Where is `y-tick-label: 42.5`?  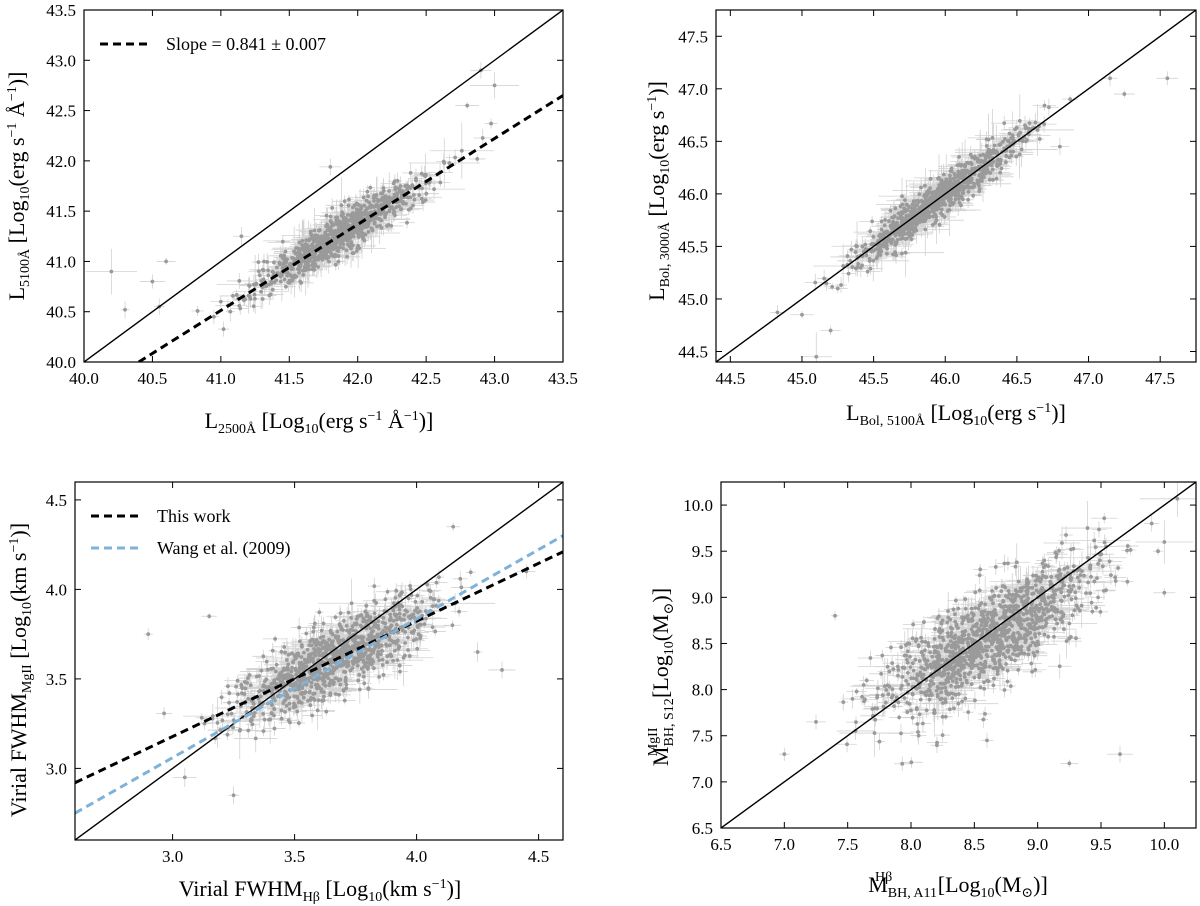
y-tick-label: 42.5 is located at coordinates (61, 111).